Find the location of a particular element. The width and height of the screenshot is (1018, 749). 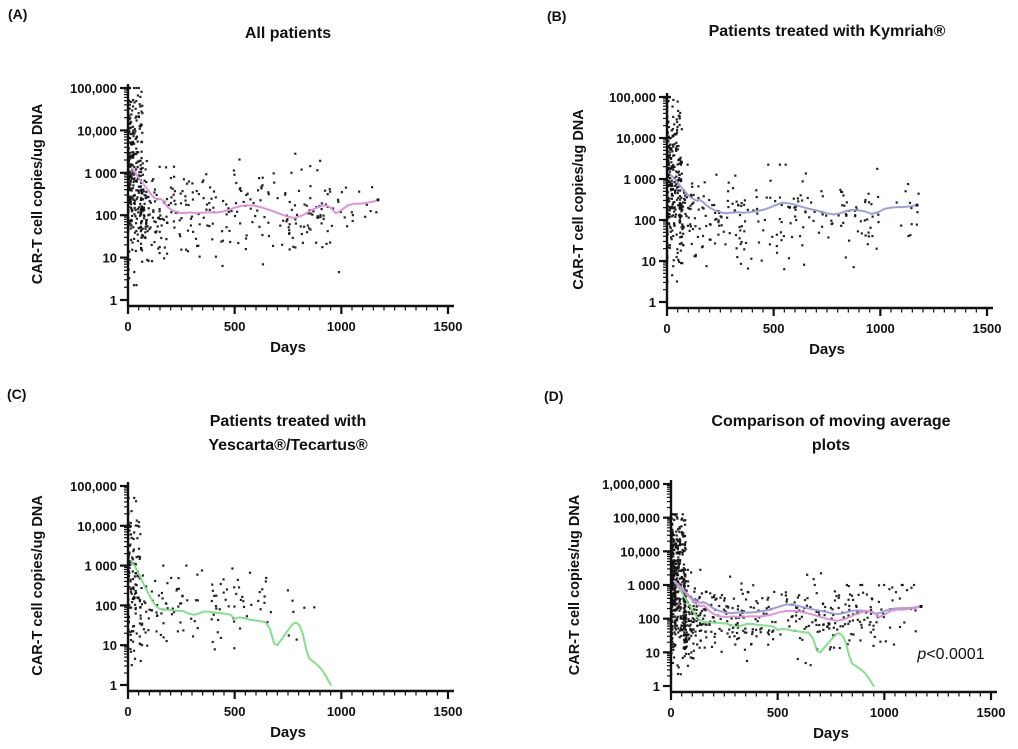

moving-average-line-kymriah is located at coordinates (793, 195).